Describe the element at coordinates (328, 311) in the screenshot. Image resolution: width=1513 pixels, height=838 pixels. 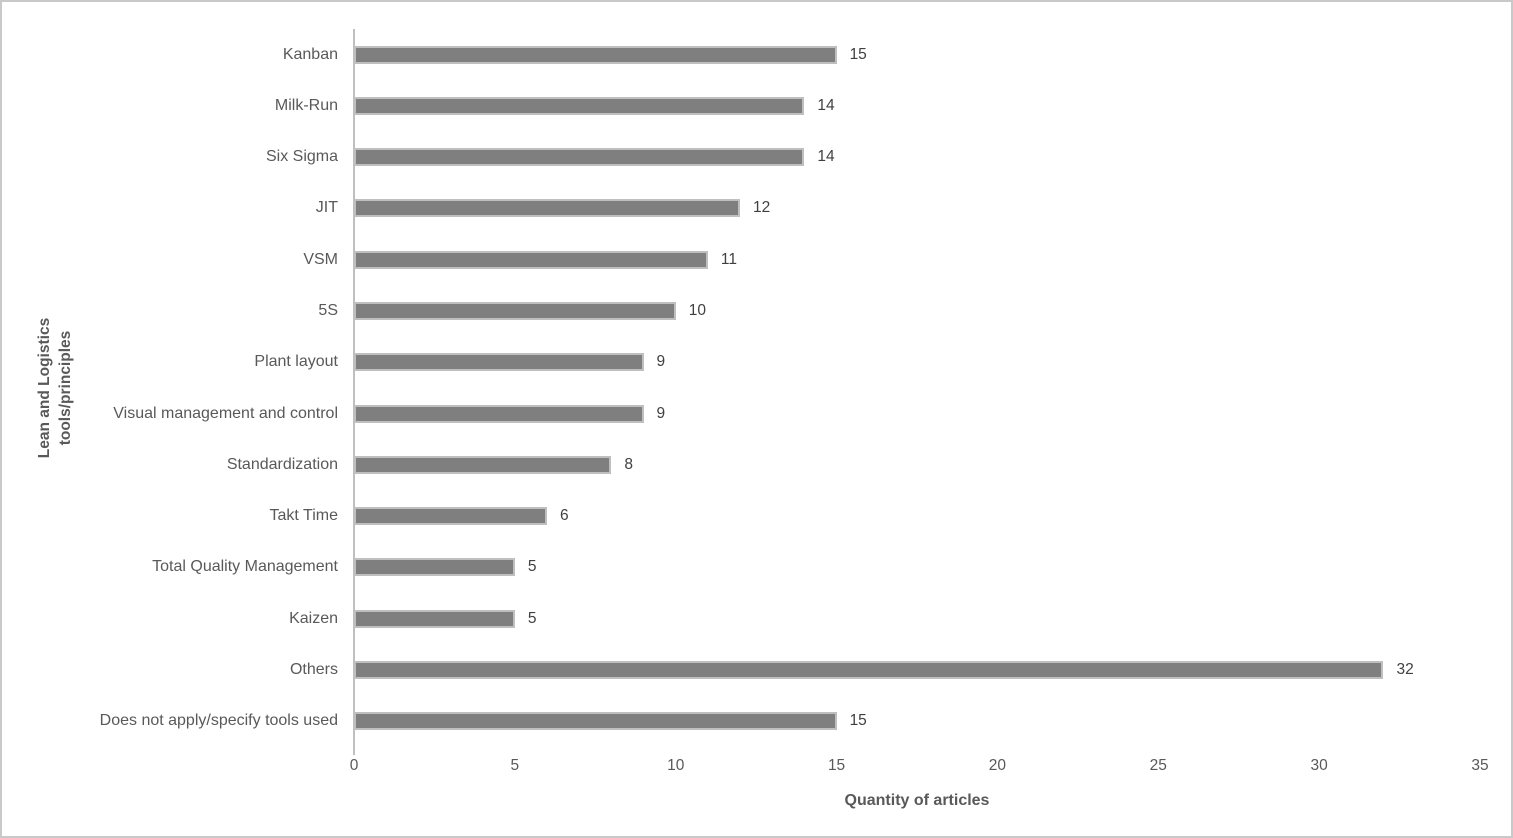
I see `category-label: 5S` at that location.